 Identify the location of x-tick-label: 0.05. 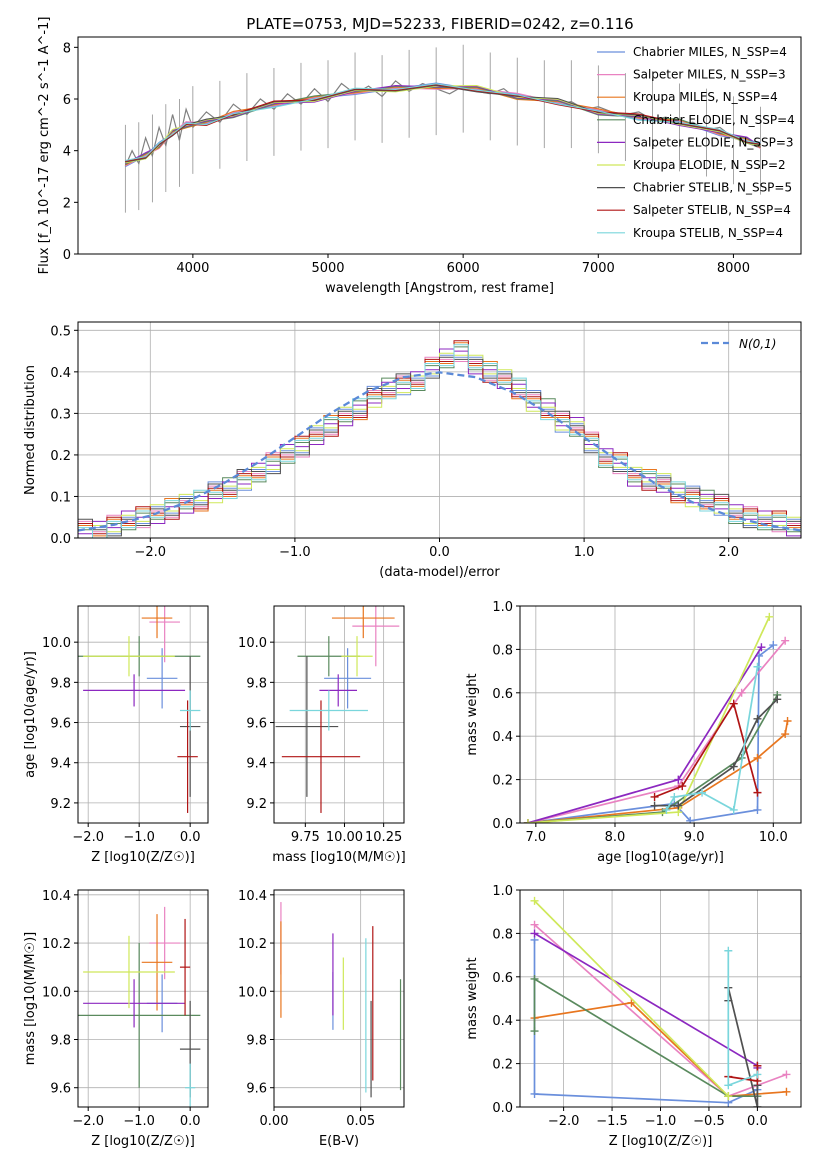
(360, 1121).